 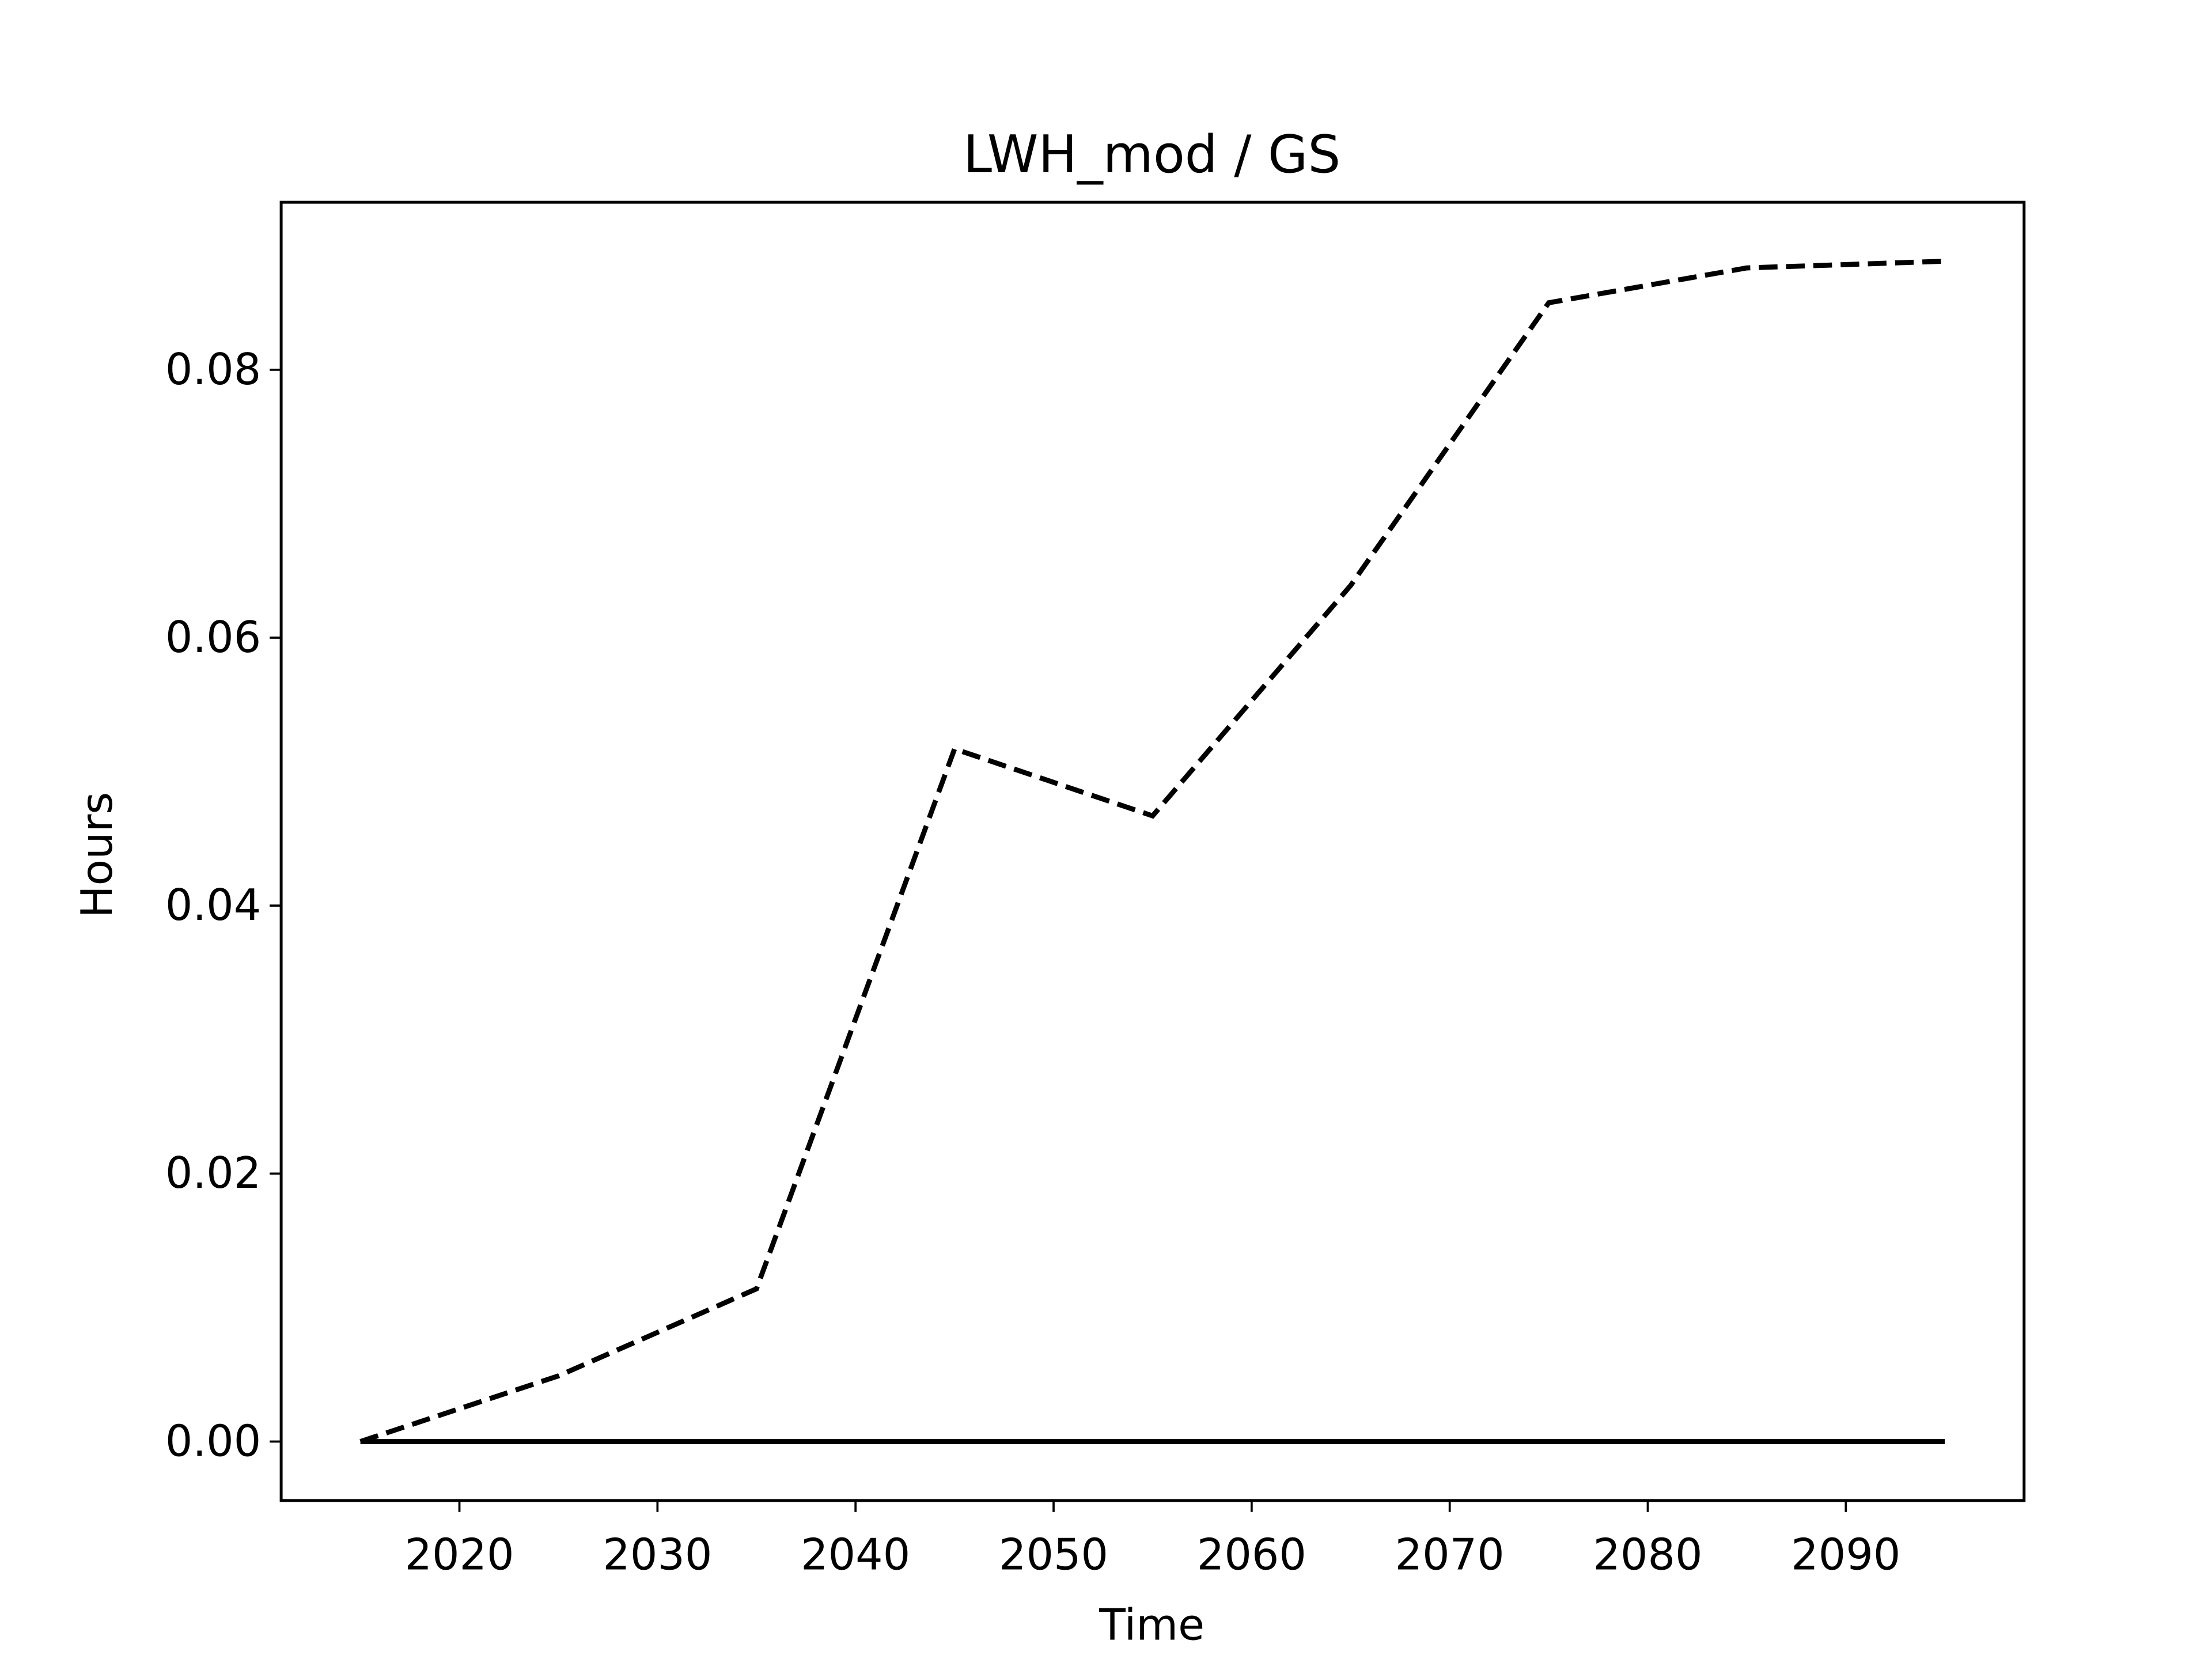 What do you see at coordinates (1251, 1554) in the screenshot?
I see `x-tick-label: 2060` at bounding box center [1251, 1554].